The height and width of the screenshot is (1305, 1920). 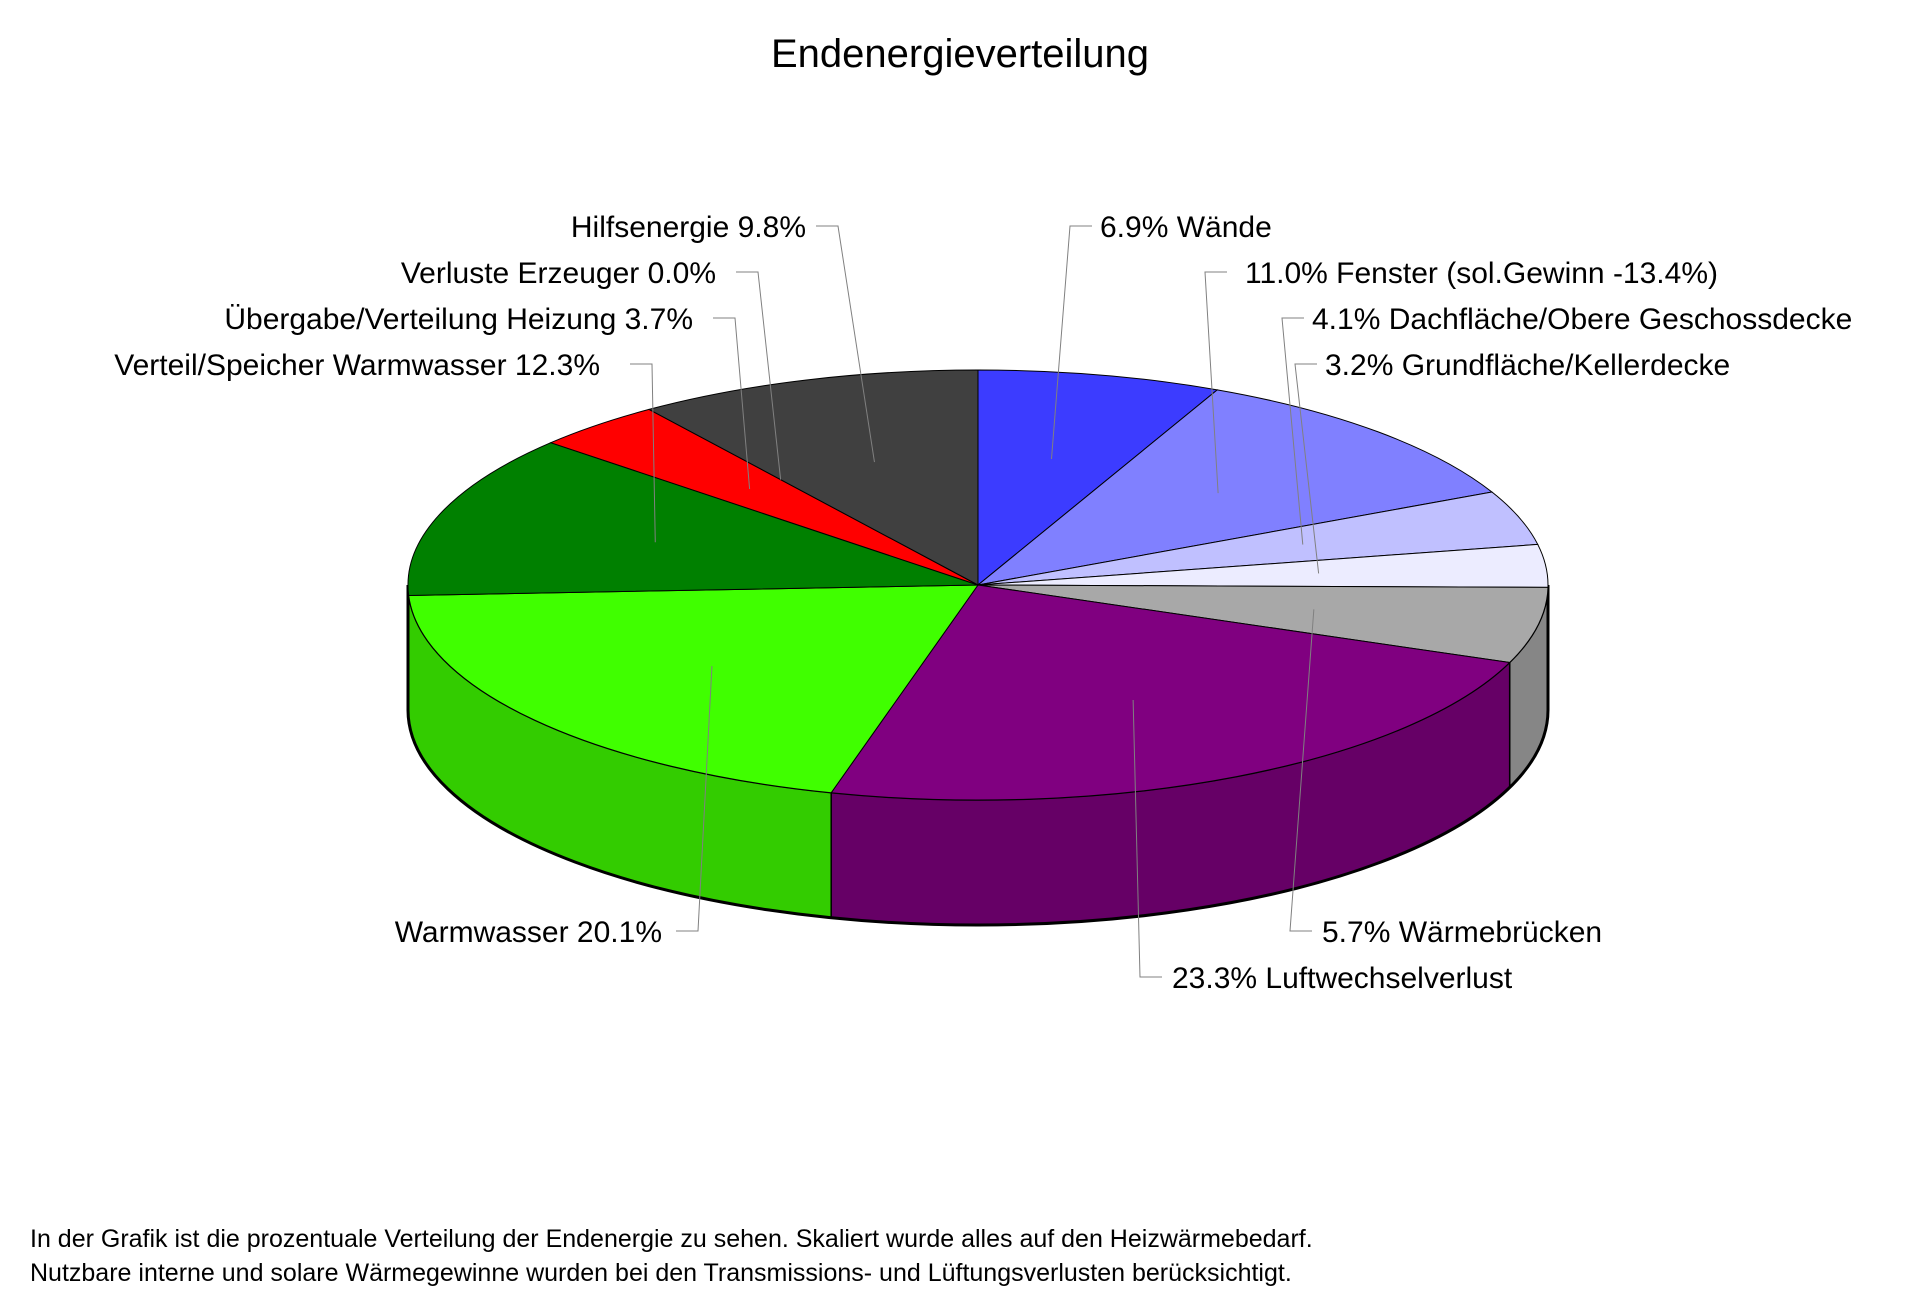 What do you see at coordinates (1527, 365) in the screenshot?
I see `slice-label-3-2-grundfläche-kellerdecke: 3.2% Grundfläche/Kellerdecke` at bounding box center [1527, 365].